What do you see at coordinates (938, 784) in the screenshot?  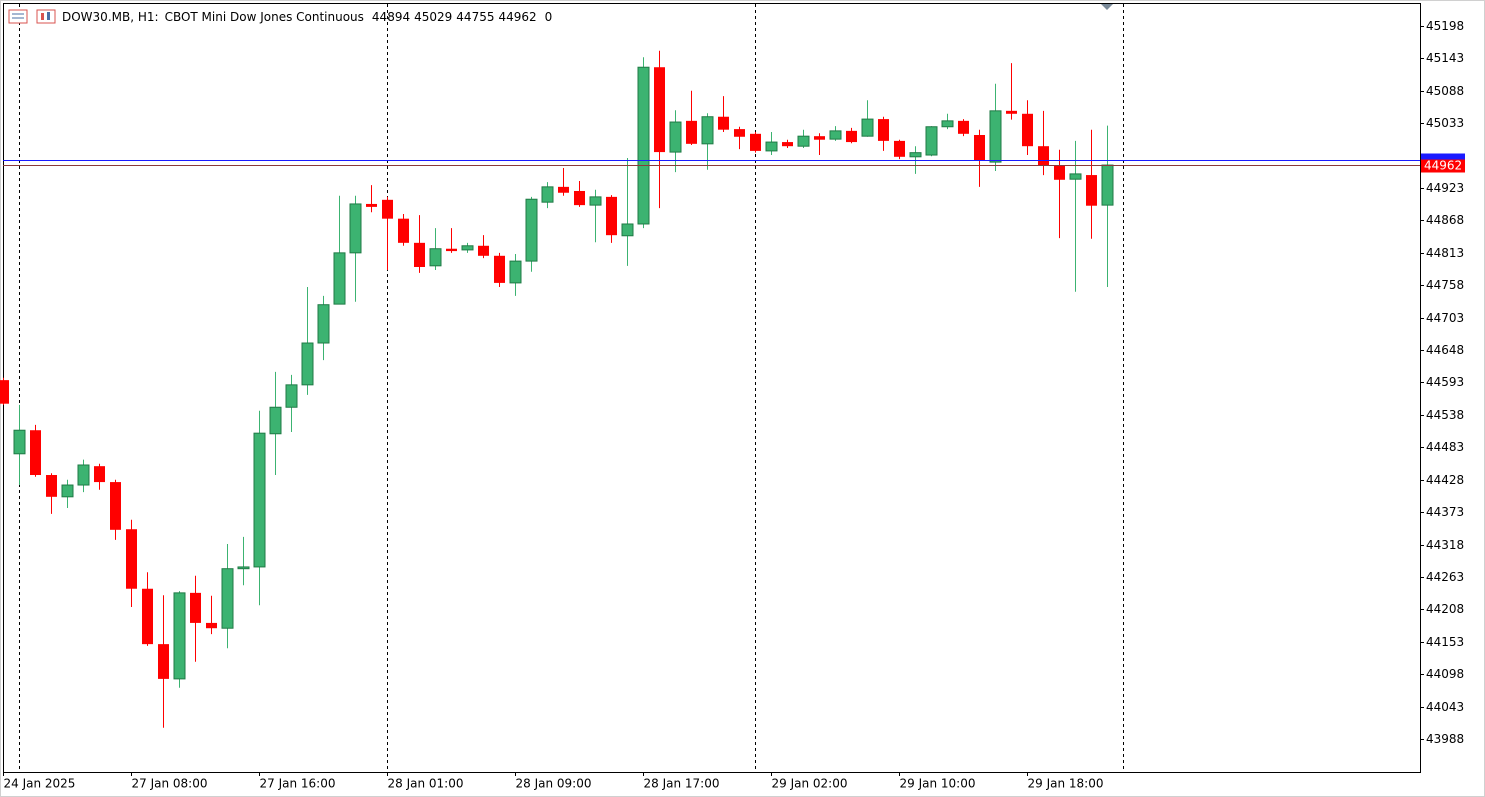 I see `x-tick-label: 29 Jan 10:00` at bounding box center [938, 784].